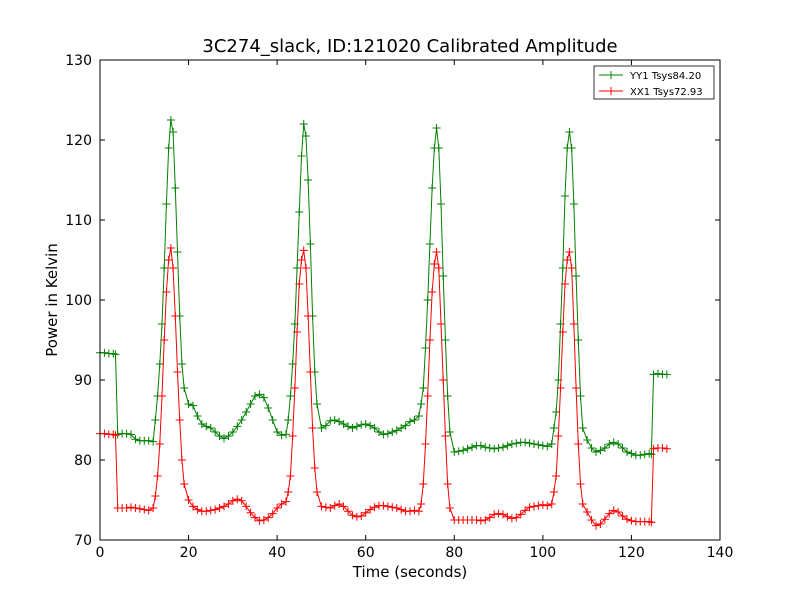 This screenshot has height=600, width=800. I want to click on y-tick-label: 110, so click(78, 221).